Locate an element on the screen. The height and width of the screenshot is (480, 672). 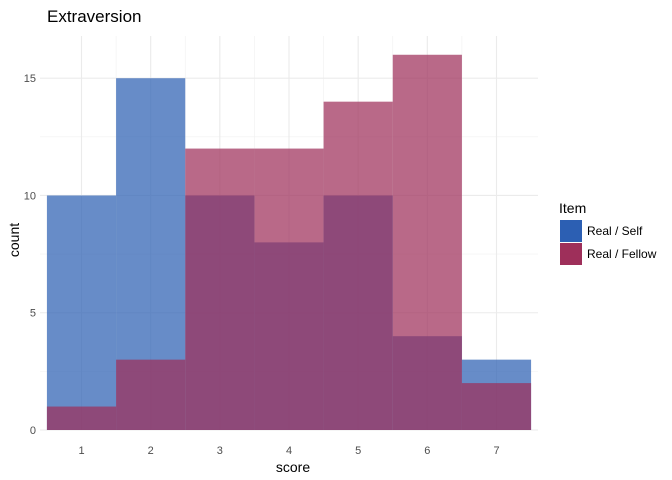
x-tick-label: 4 is located at coordinates (289, 451).